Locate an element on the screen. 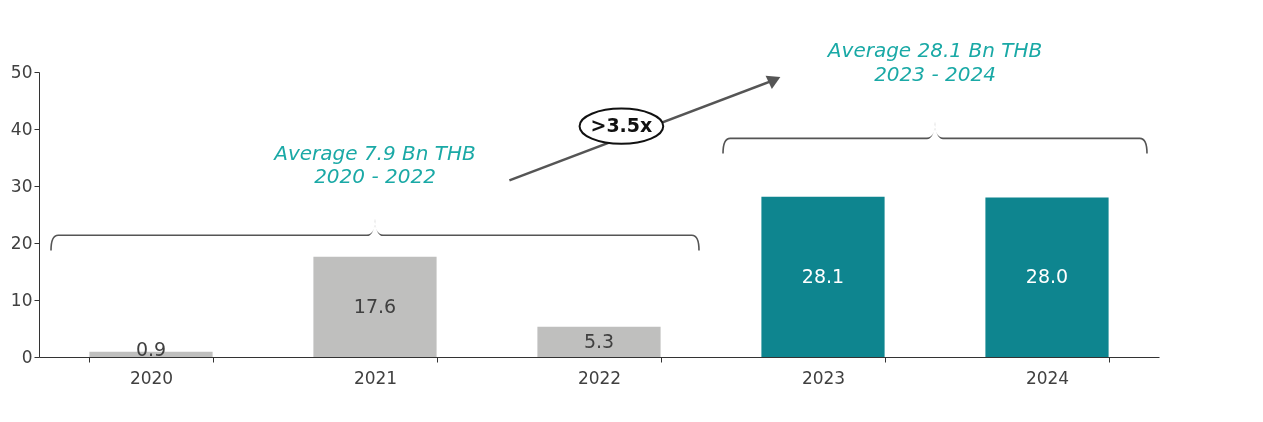 The width and height of the screenshot is (1263, 422). data-label: 28.1 is located at coordinates (823, 275).